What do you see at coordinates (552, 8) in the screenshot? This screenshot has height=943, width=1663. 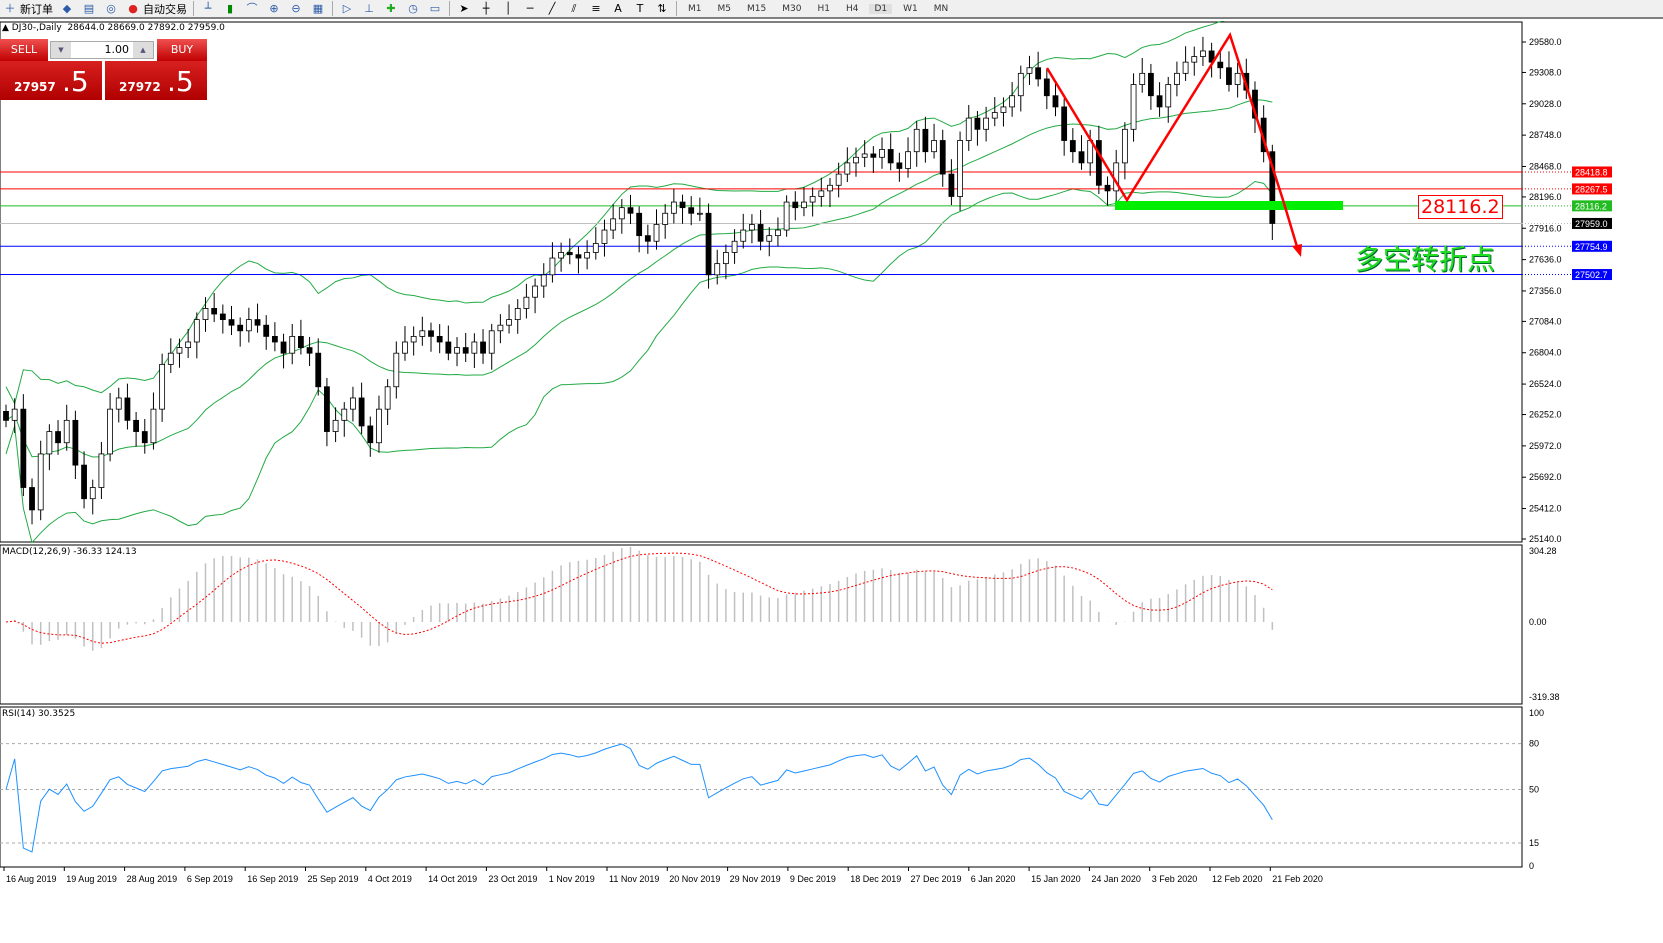 I see `trendline-icon: ╱` at bounding box center [552, 8].